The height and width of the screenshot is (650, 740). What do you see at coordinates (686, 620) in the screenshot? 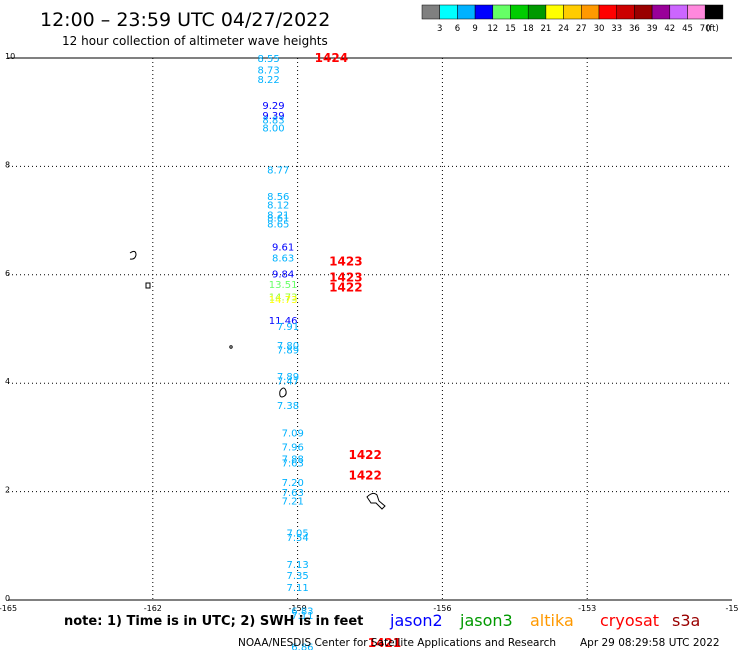
I see `satellite-legend-item: s3a` at bounding box center [686, 620].